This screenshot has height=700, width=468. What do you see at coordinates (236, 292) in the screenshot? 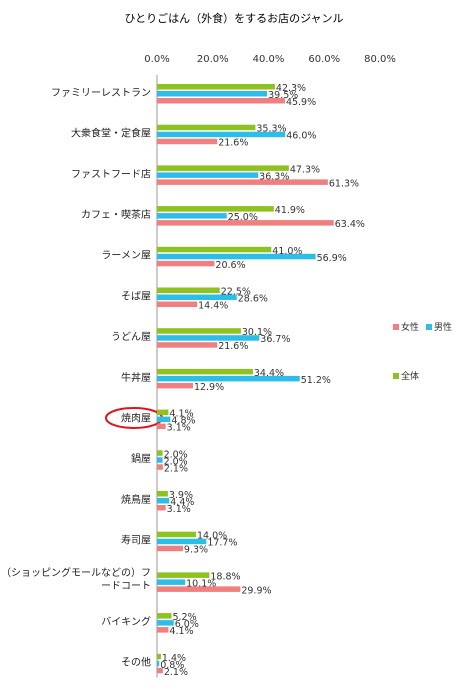
I see `data-label: 22.5%` at bounding box center [236, 292].